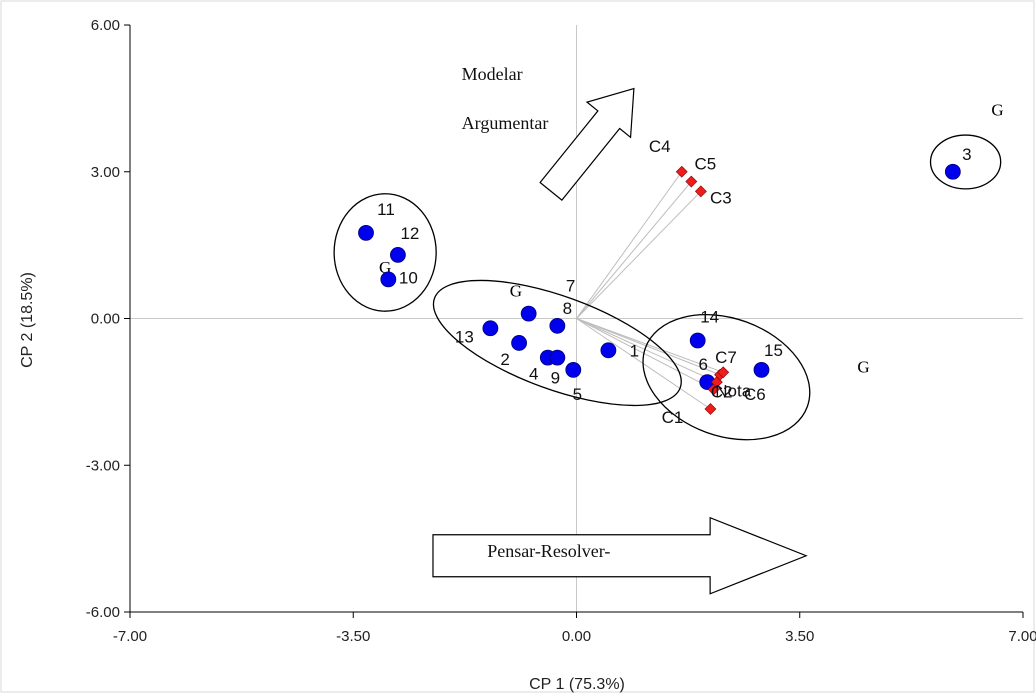 The height and width of the screenshot is (694, 1036). What do you see at coordinates (353, 636) in the screenshot?
I see `x-tick-label: -3.50` at bounding box center [353, 636].